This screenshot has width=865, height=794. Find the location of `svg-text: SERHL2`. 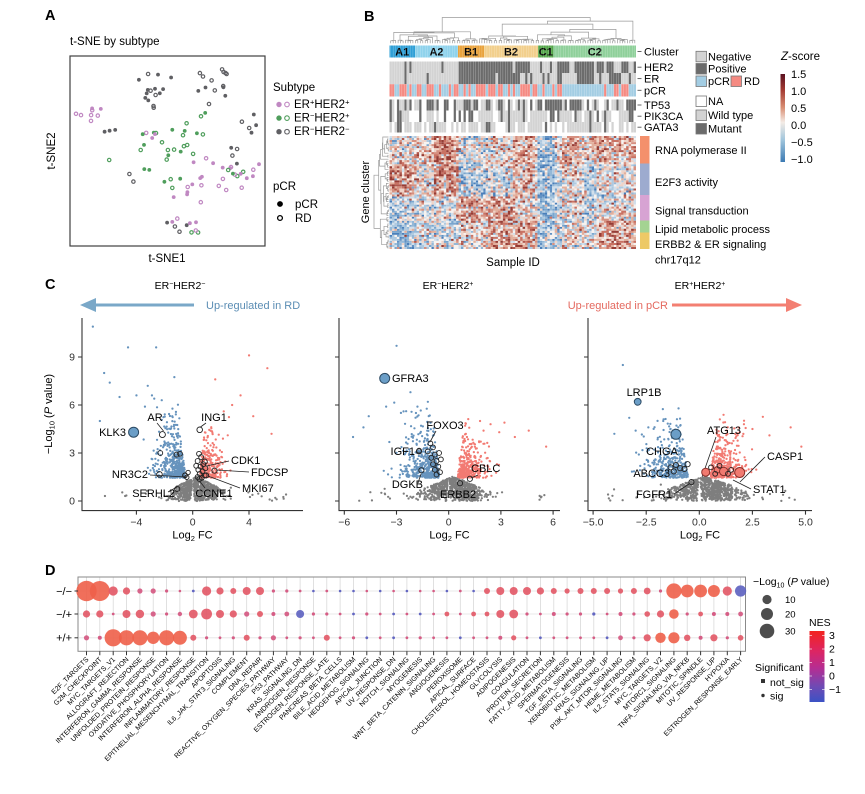

svg-text: SERHL2 is located at coordinates (153, 494).